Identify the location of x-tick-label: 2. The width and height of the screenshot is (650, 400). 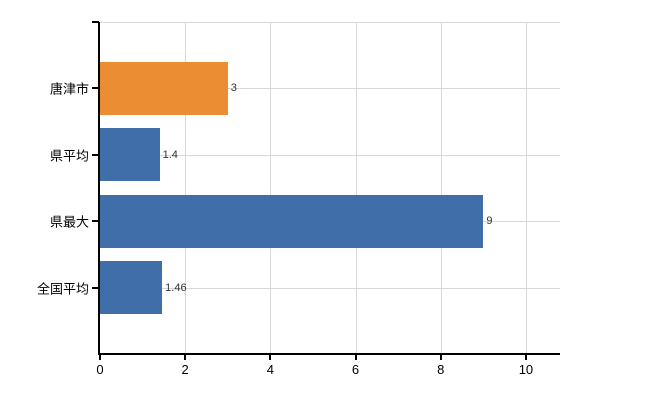
(185, 369).